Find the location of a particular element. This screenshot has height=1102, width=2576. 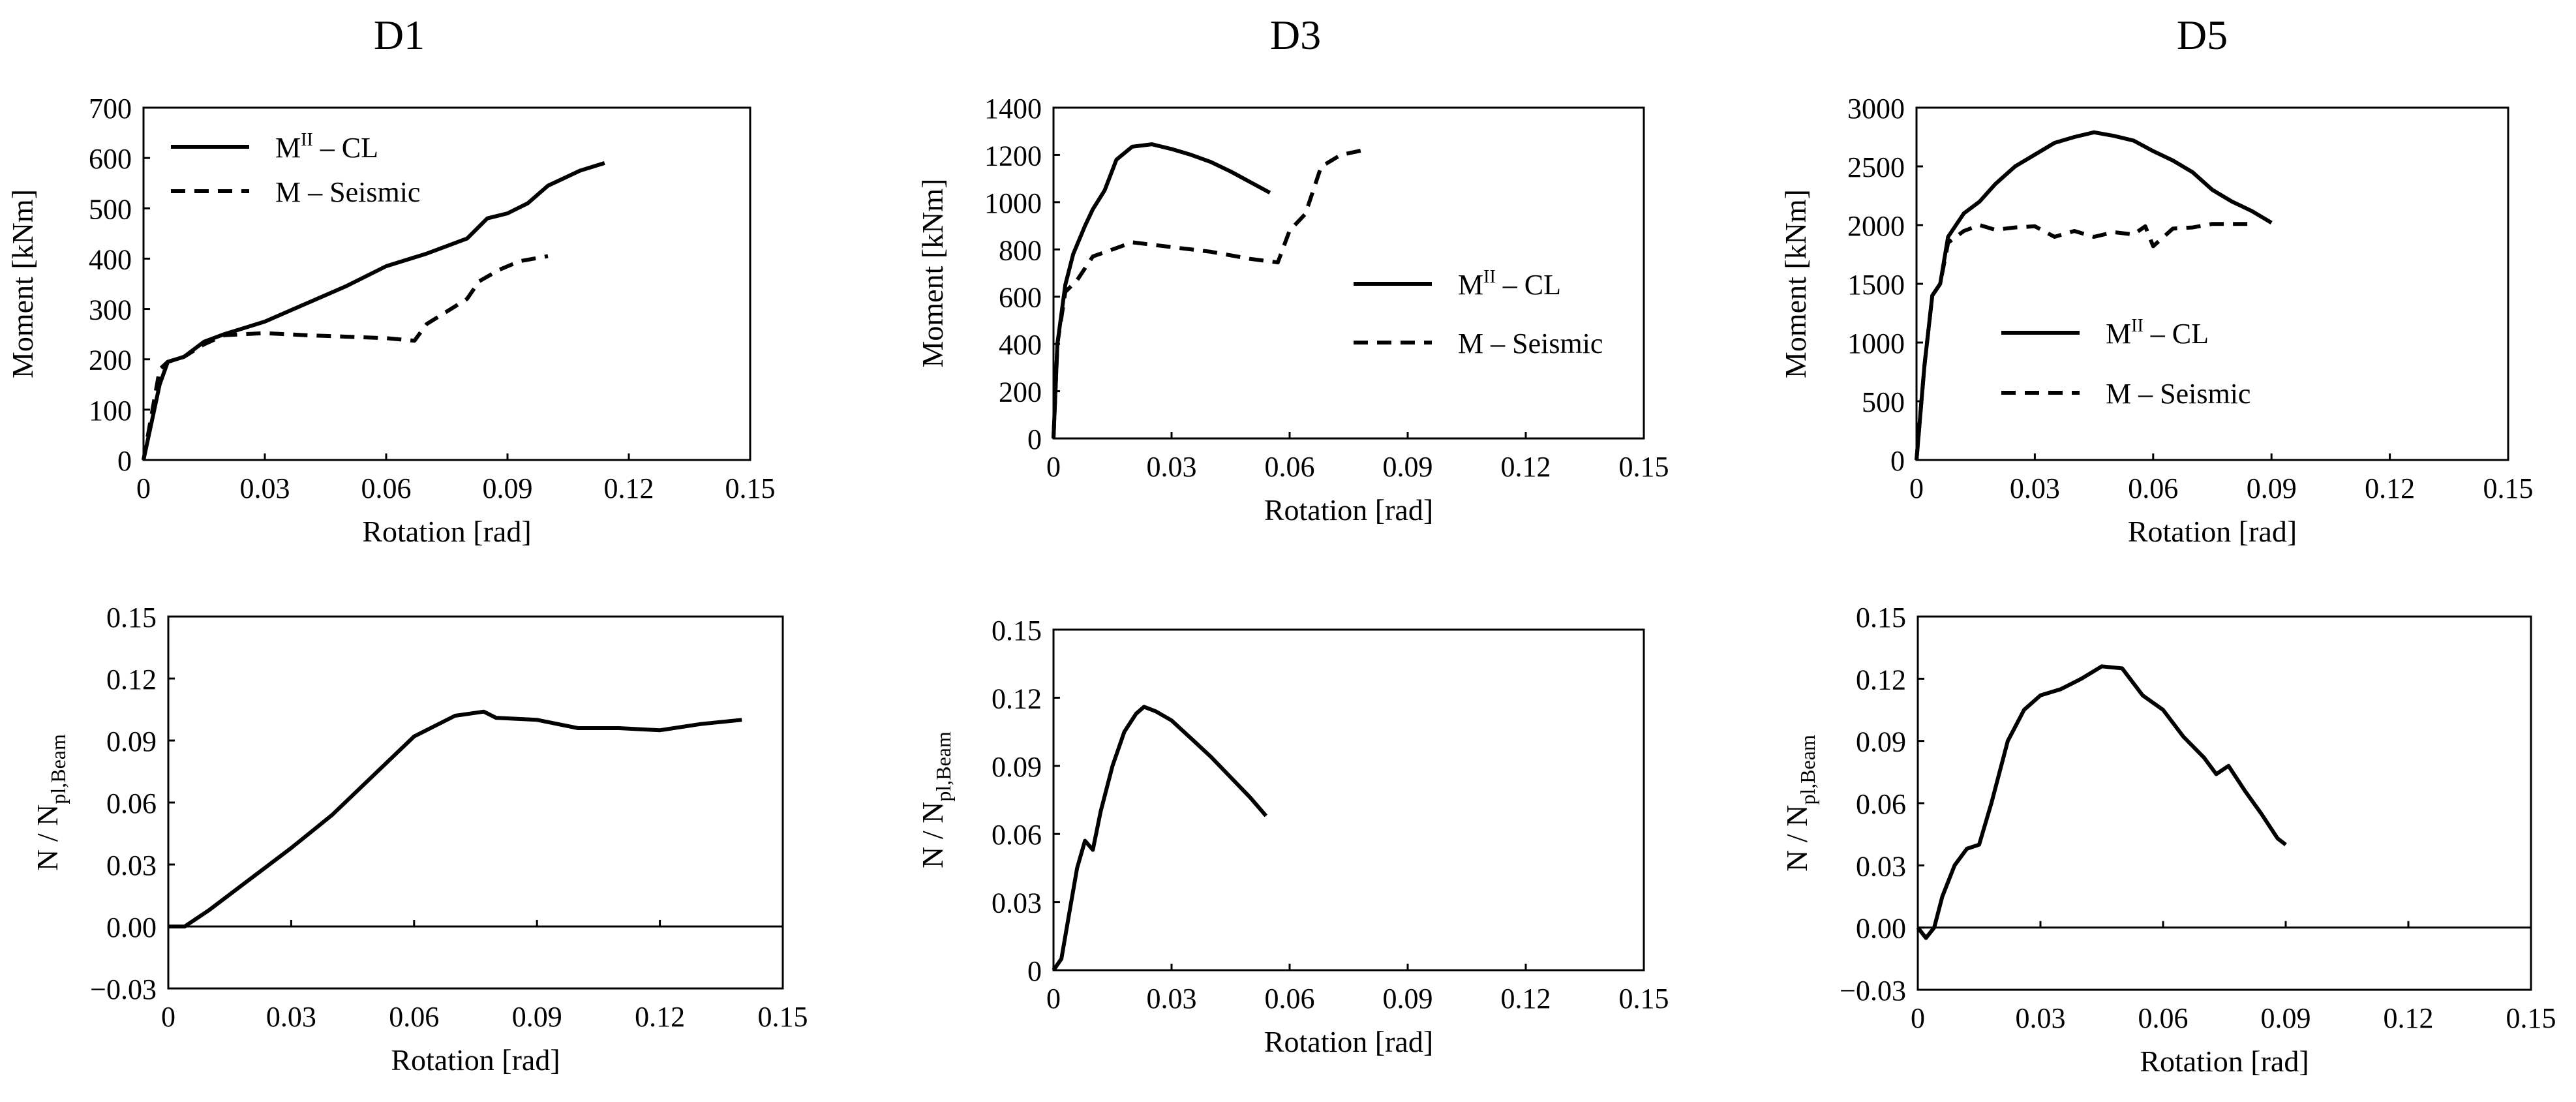

y-tick-label: 800 is located at coordinates (1021, 250).